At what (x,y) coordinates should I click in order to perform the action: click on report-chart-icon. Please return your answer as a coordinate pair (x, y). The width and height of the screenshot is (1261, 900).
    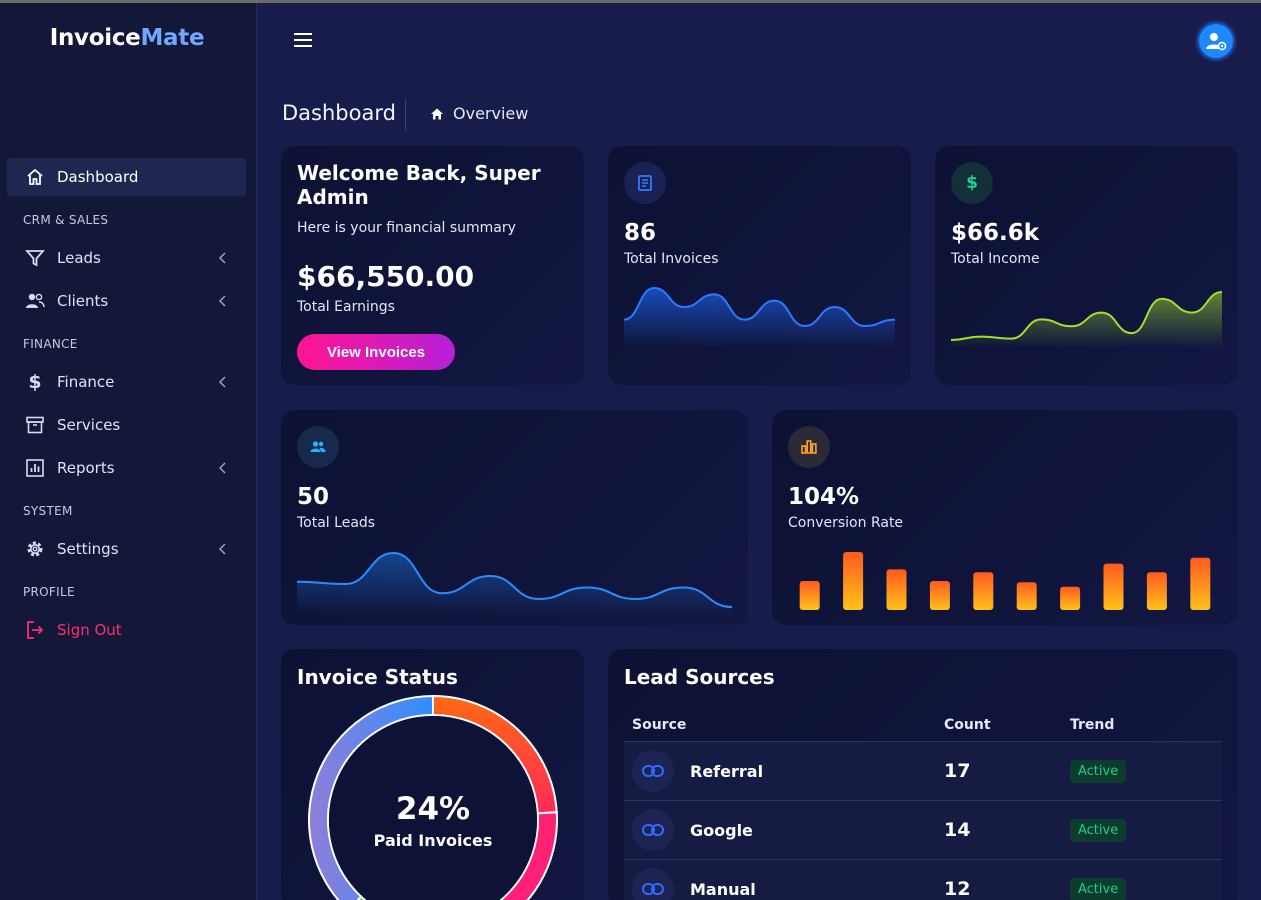
    Looking at the image, I should click on (35, 468).